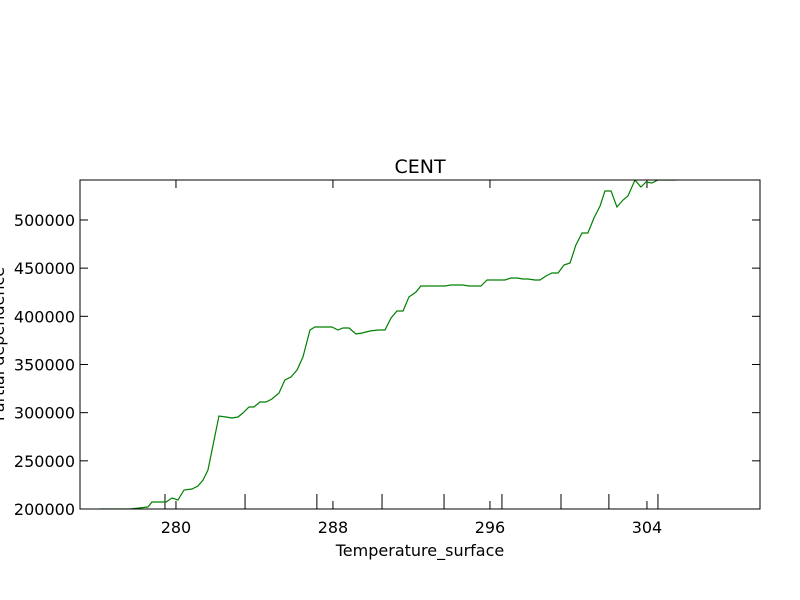 The image size is (800, 600). I want to click on y-tick-label: 500000, so click(44, 220).